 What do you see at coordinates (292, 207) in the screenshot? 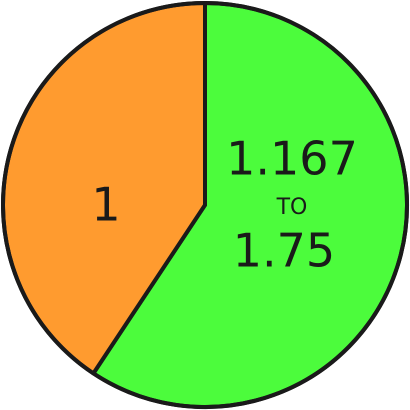
I see `slice-label-to: TO` at bounding box center [292, 207].